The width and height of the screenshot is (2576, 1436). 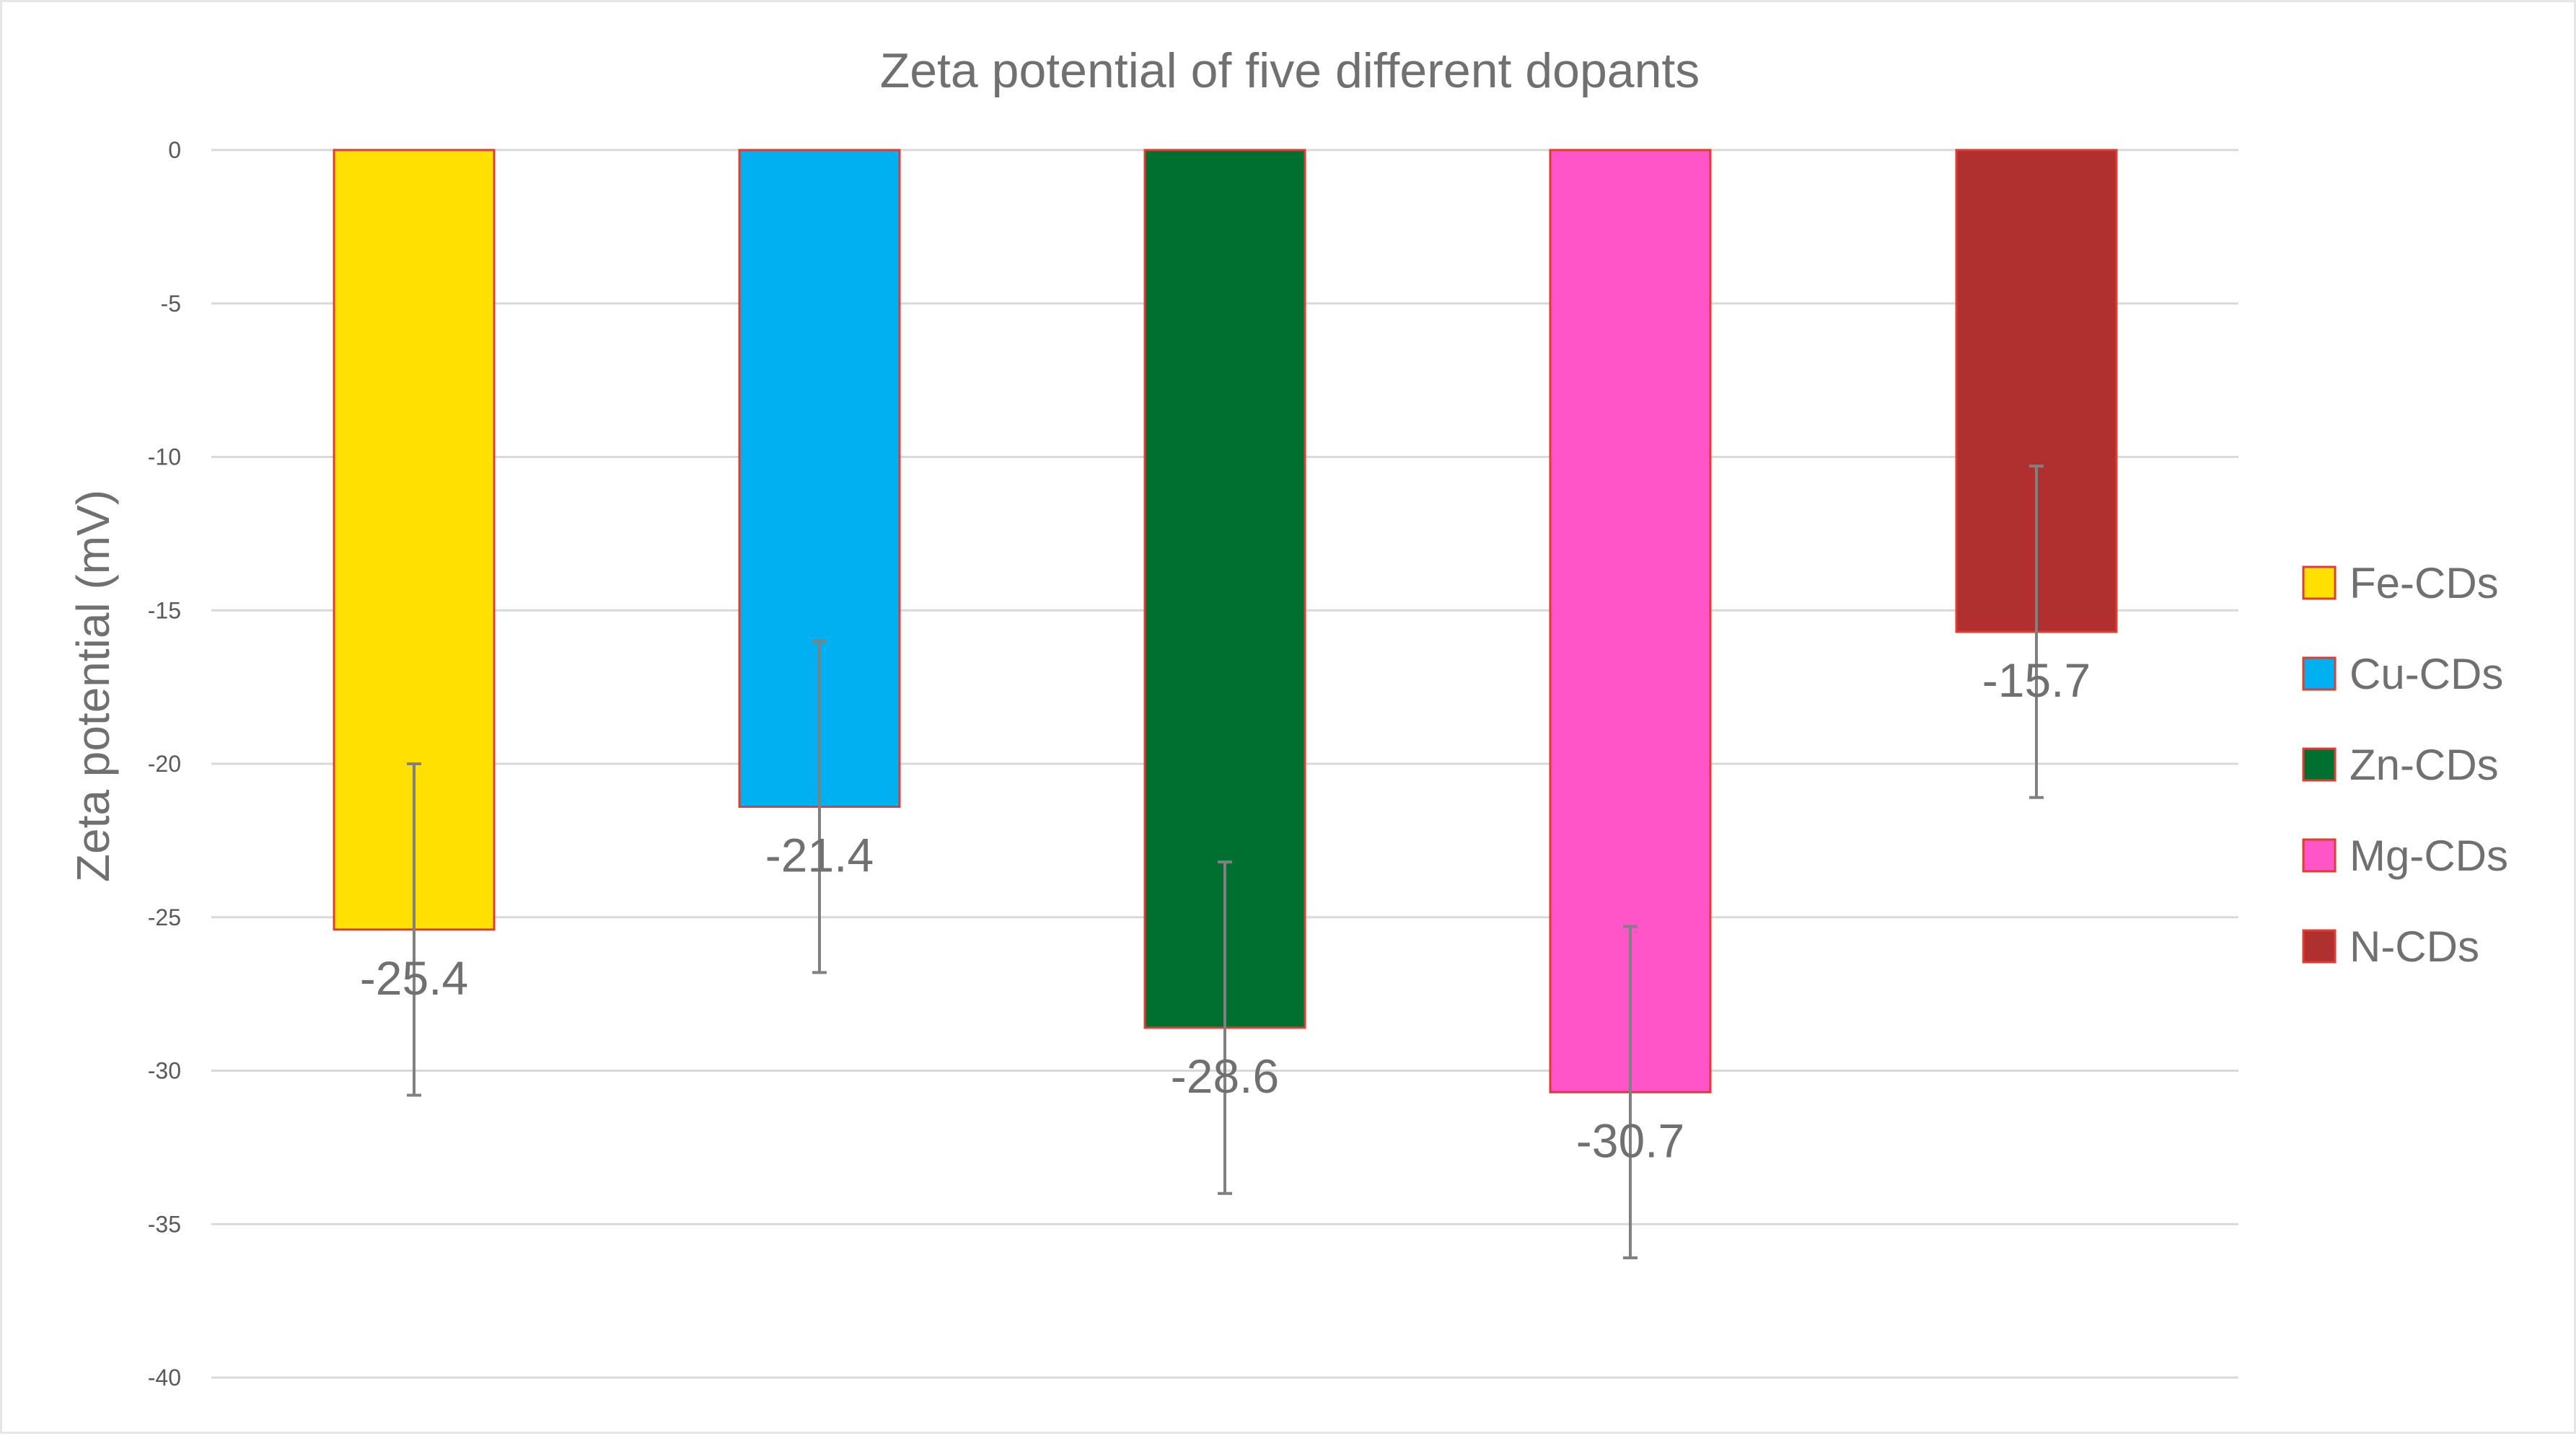 I want to click on legend-item: Cu-CDs, so click(x=2402, y=674).